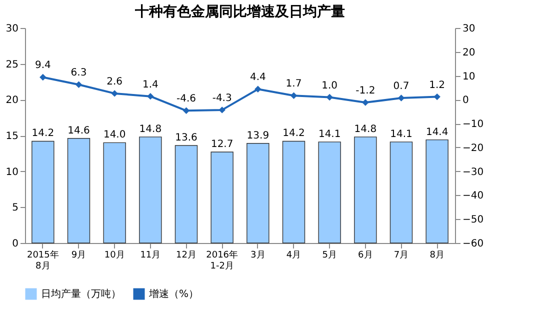  What do you see at coordinates (173, 294) in the screenshot?
I see `legend-label: 增速（%）` at bounding box center [173, 294].